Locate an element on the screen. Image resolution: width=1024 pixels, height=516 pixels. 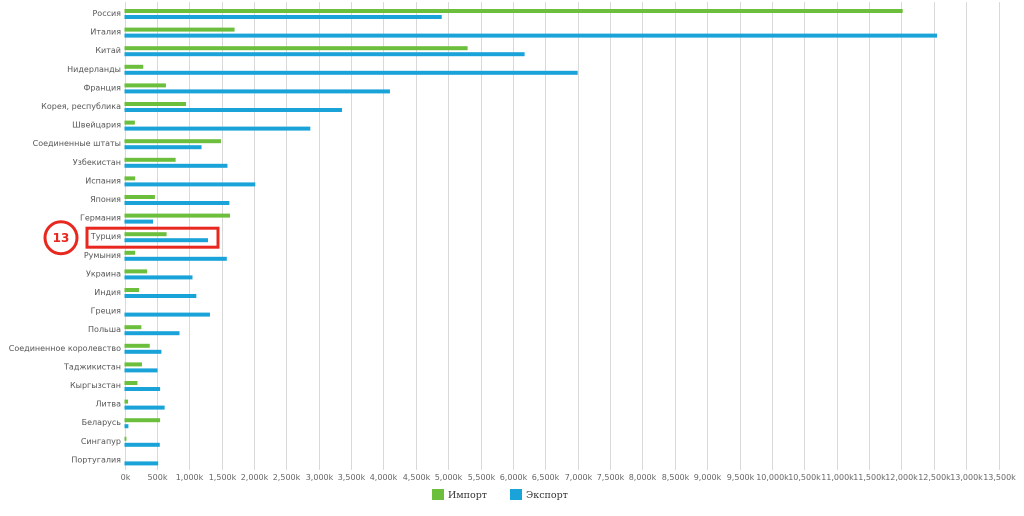
category-label: Италия is located at coordinates (105, 32).